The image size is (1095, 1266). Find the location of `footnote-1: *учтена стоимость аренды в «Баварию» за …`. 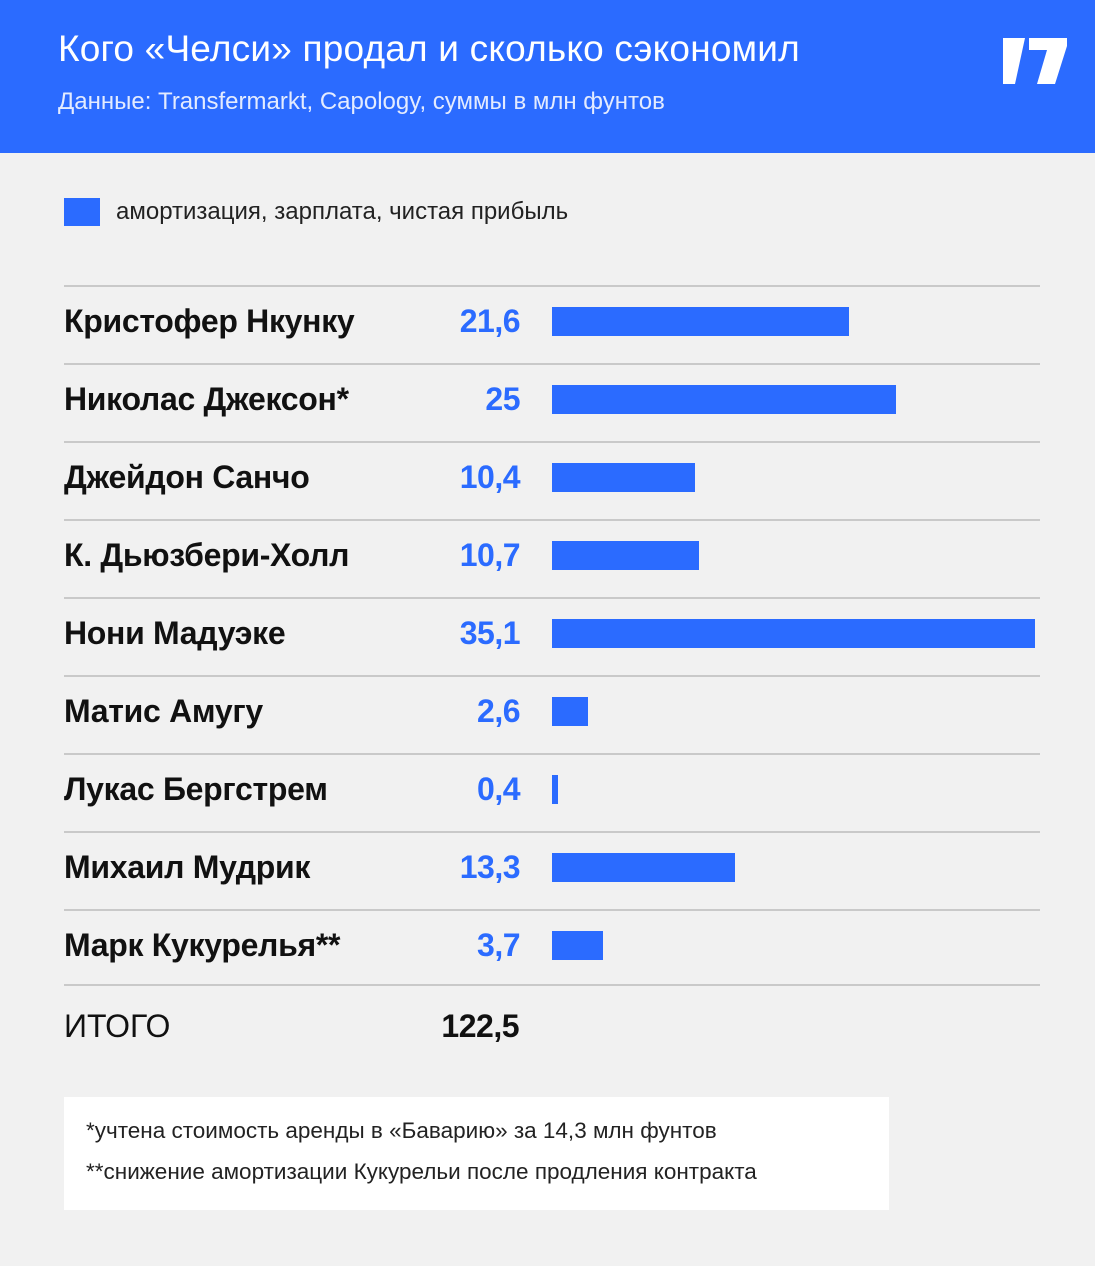

footnote-1: *учтена стоимость аренды в «Баварию» за … is located at coordinates (401, 1130).